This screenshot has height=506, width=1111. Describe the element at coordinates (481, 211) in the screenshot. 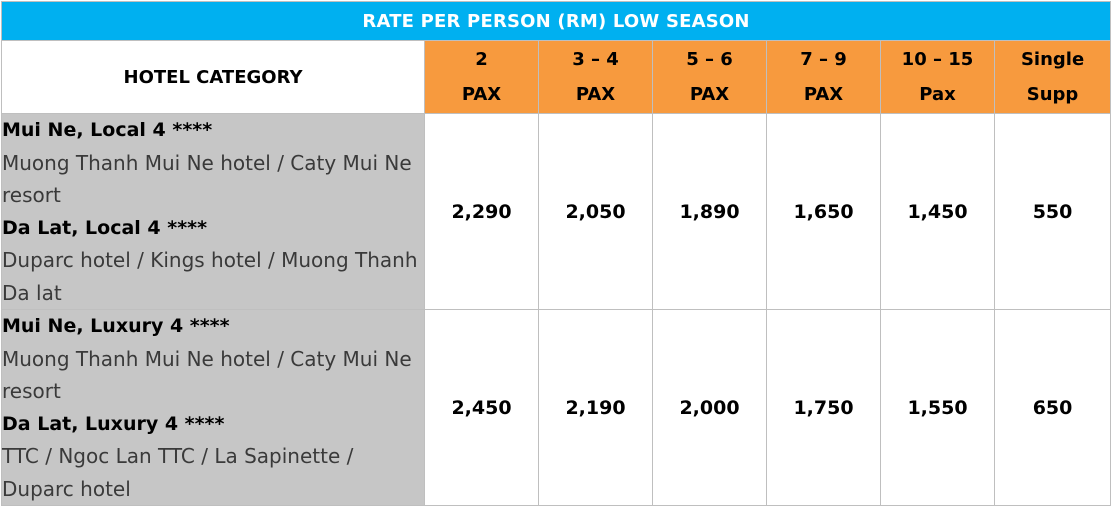

I see `price-cell: 2,290` at that location.